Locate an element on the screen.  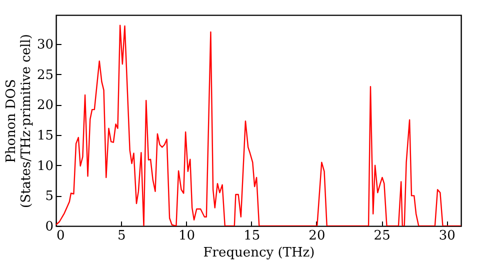
y-tick-label: 20 is located at coordinates (45, 106).